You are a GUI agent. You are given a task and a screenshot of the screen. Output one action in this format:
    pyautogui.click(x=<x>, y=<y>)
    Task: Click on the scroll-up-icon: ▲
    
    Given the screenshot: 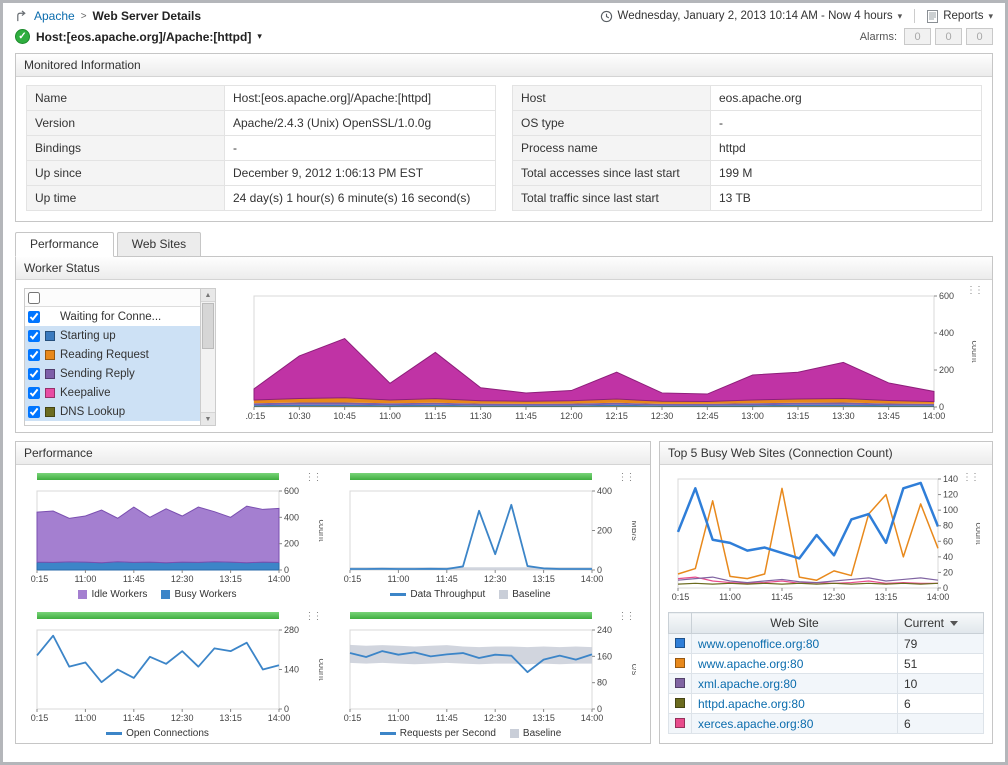 What is the action you would take?
    pyautogui.click(x=208, y=295)
    